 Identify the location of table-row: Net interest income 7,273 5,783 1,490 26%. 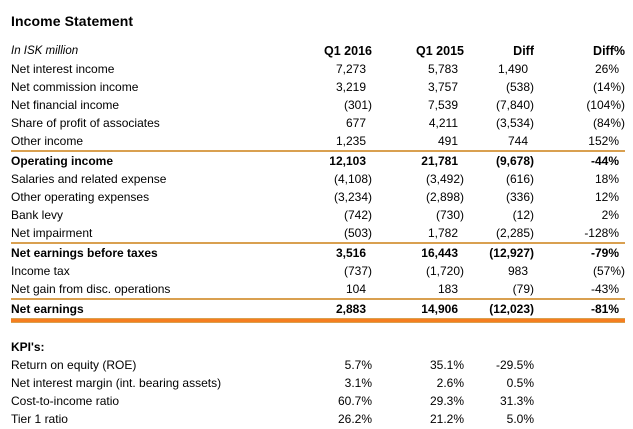
(318, 69).